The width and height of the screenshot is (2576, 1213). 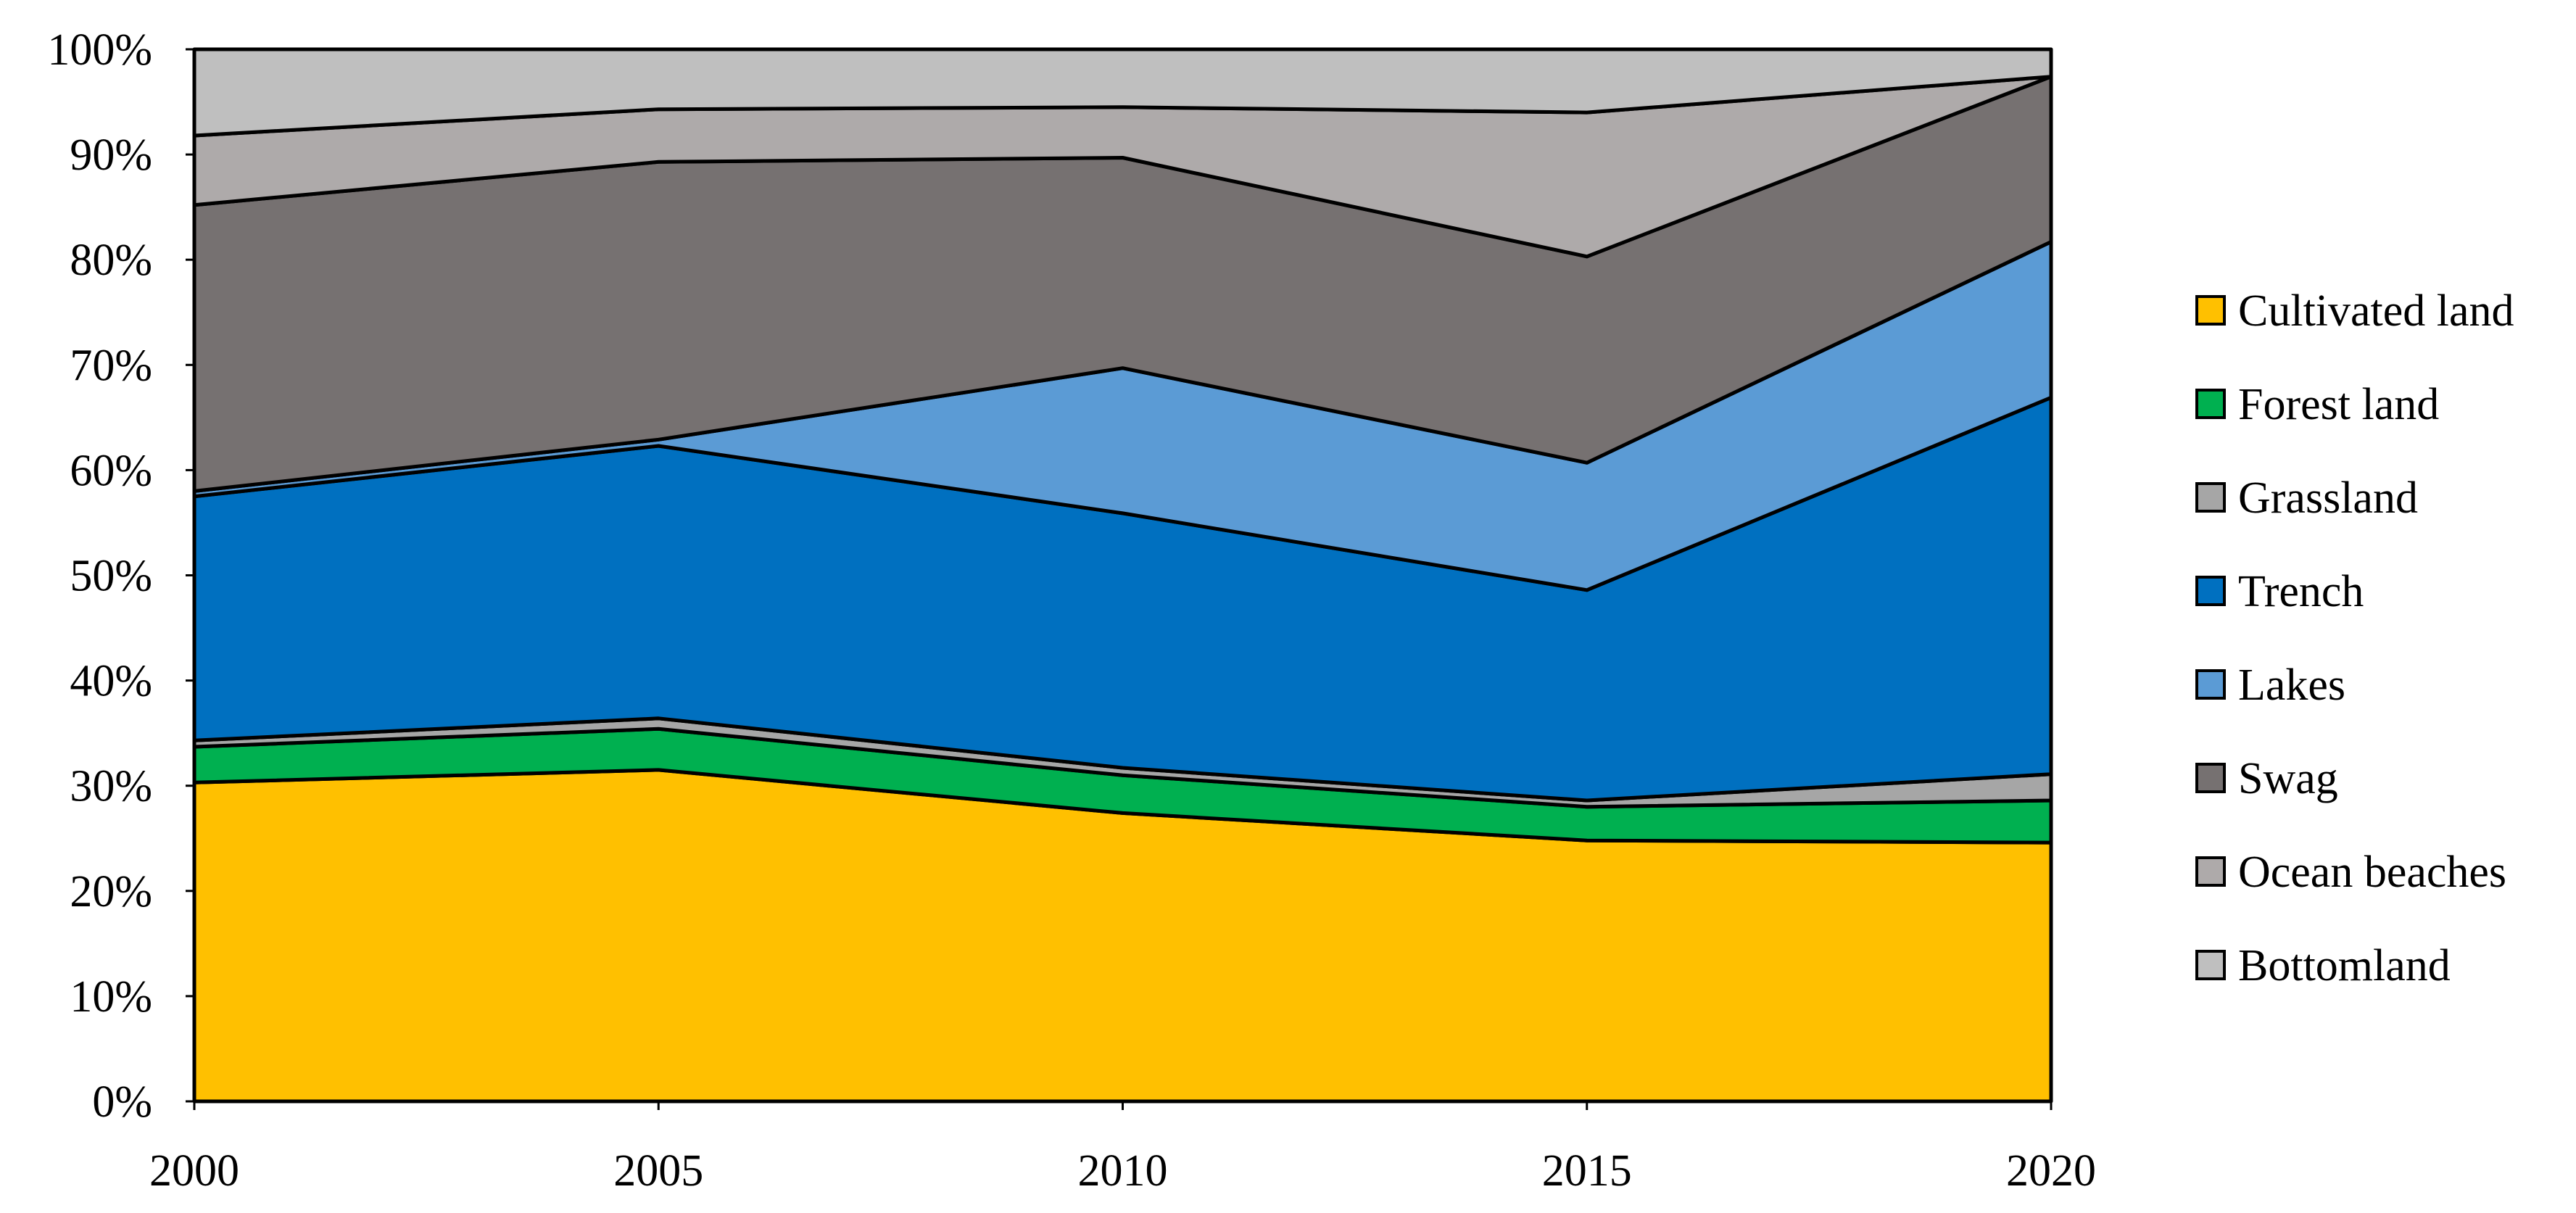 I want to click on legend-label: Swag, so click(x=2288, y=778).